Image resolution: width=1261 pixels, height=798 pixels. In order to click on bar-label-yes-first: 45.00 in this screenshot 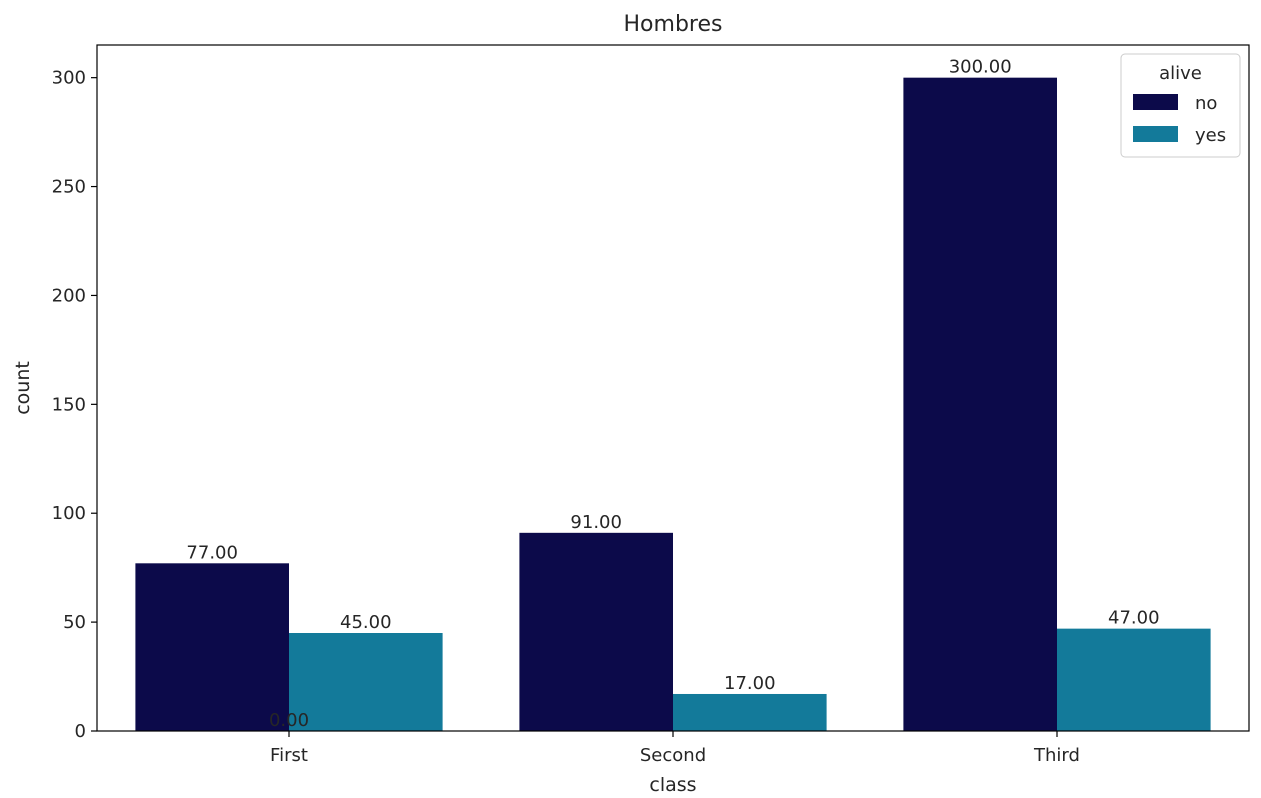, I will do `click(366, 622)`.